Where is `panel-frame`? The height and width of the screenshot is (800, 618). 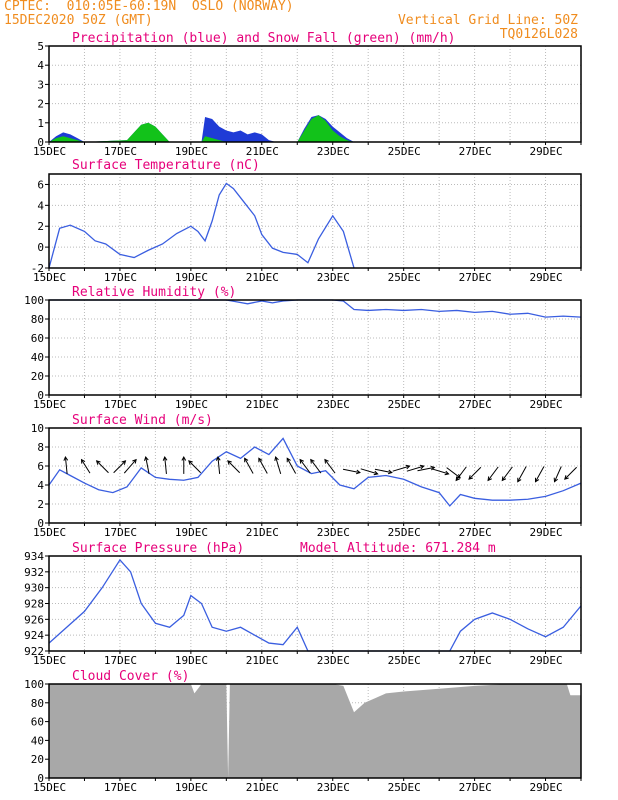
panel-frame is located at coordinates (315, 221).